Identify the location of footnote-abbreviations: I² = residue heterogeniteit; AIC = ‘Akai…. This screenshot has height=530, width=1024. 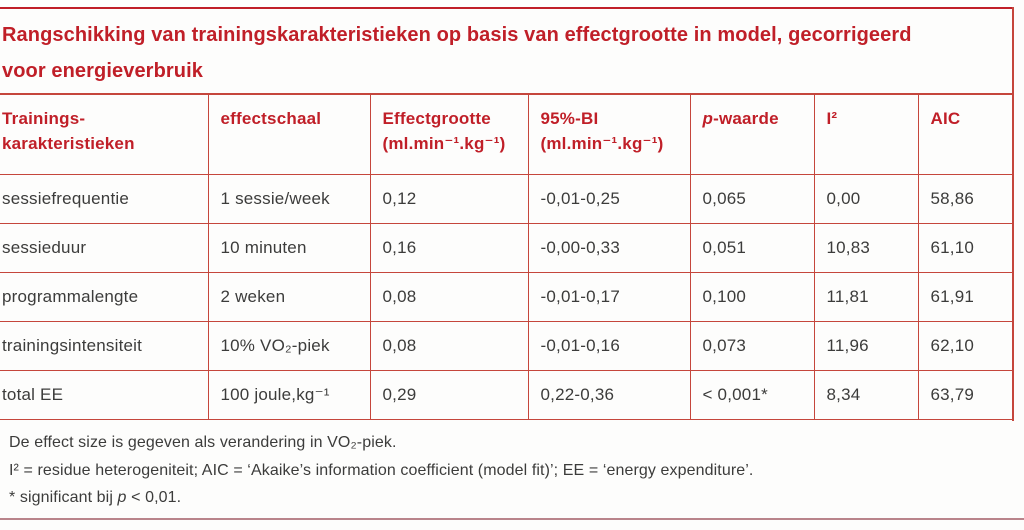
(381, 470).